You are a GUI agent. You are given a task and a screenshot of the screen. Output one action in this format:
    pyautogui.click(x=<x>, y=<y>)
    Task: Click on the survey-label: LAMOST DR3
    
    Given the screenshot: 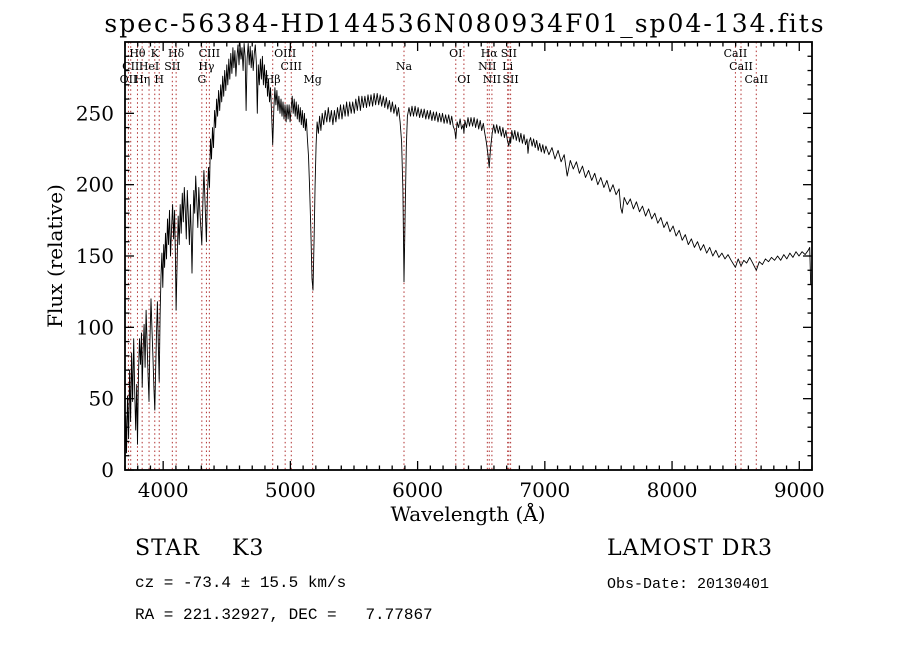 What is the action you would take?
    pyautogui.click(x=690, y=548)
    